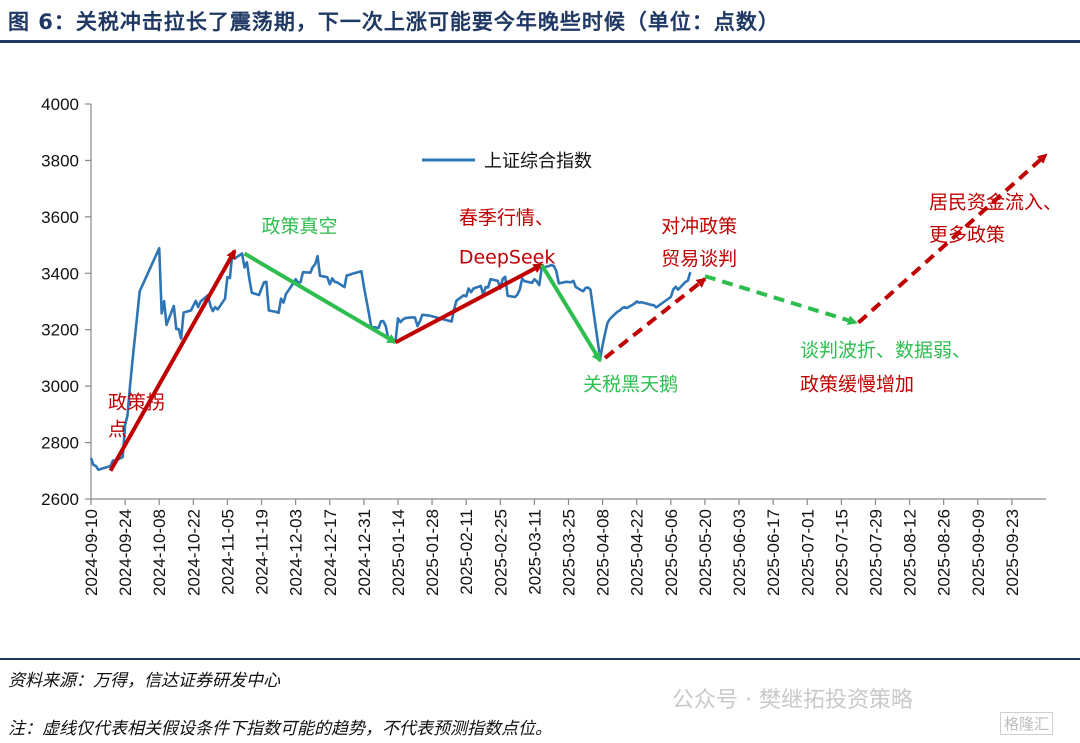  What do you see at coordinates (398, 552) in the screenshot?
I see `x-tick-label: 2025-01-14` at bounding box center [398, 552].